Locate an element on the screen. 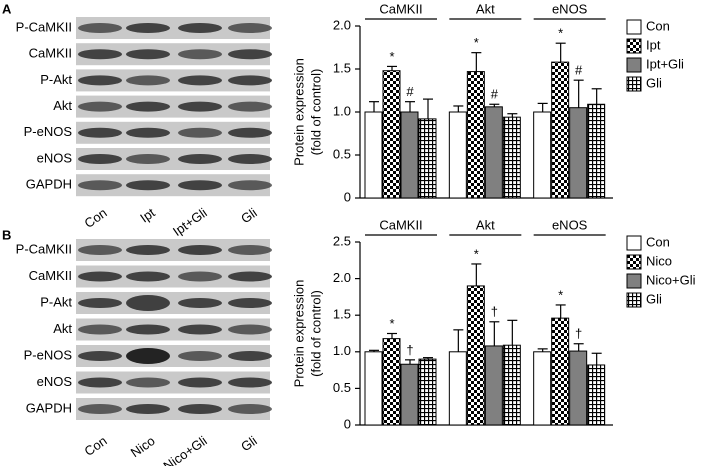 The height and width of the screenshot is (466, 709). y-tick-label: 1.0 is located at coordinates (342, 350).